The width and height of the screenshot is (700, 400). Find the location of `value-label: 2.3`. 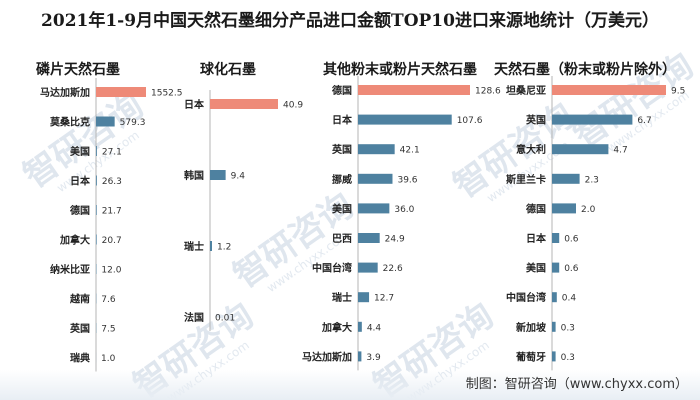

value-label: 2.3 is located at coordinates (592, 180).